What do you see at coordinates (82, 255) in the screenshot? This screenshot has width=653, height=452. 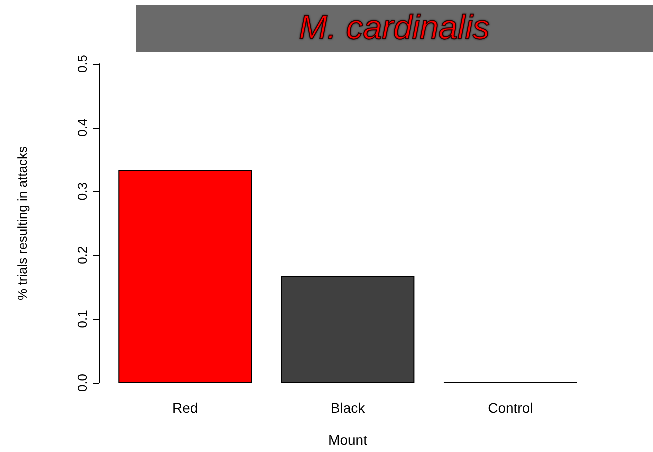 I see `y-tick-label: 0.2` at bounding box center [82, 255].